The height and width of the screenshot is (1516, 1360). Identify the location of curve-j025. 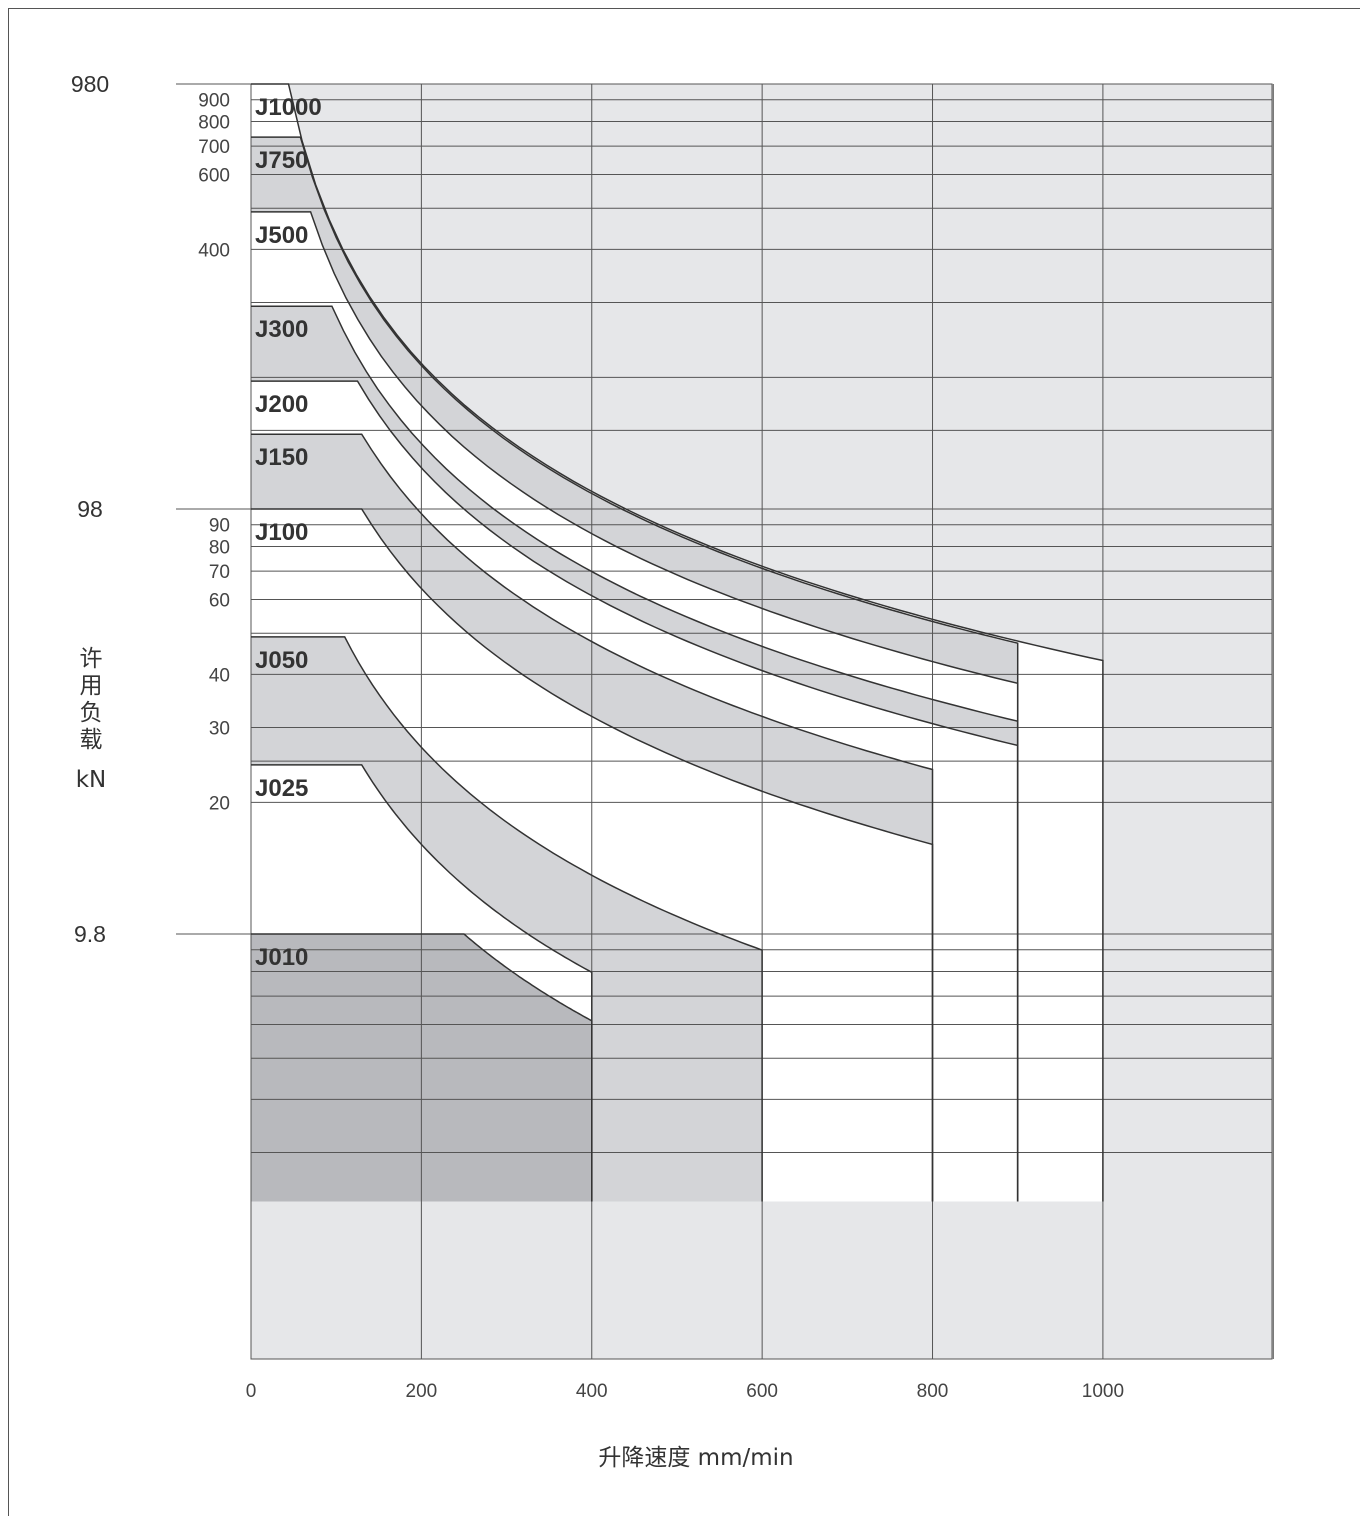
(422, 983).